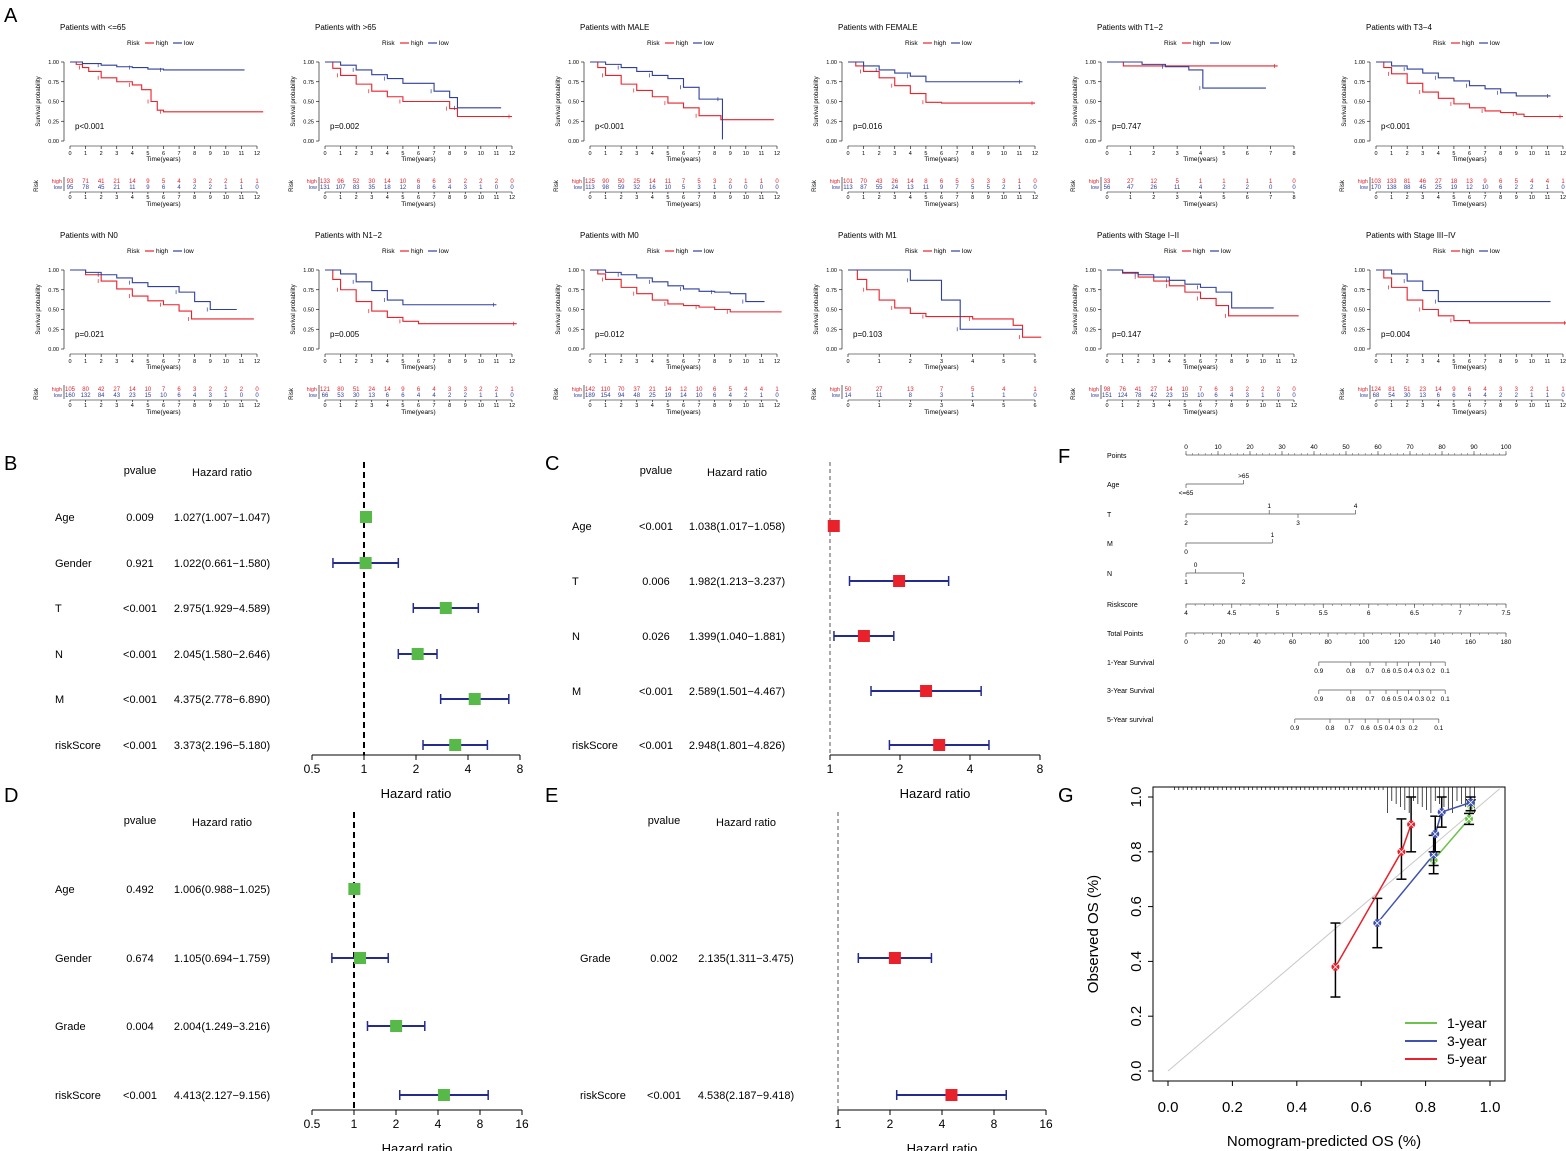  What do you see at coordinates (1397, 699) in the screenshot?
I see `nomogram-tick-label: 0.5` at bounding box center [1397, 699].